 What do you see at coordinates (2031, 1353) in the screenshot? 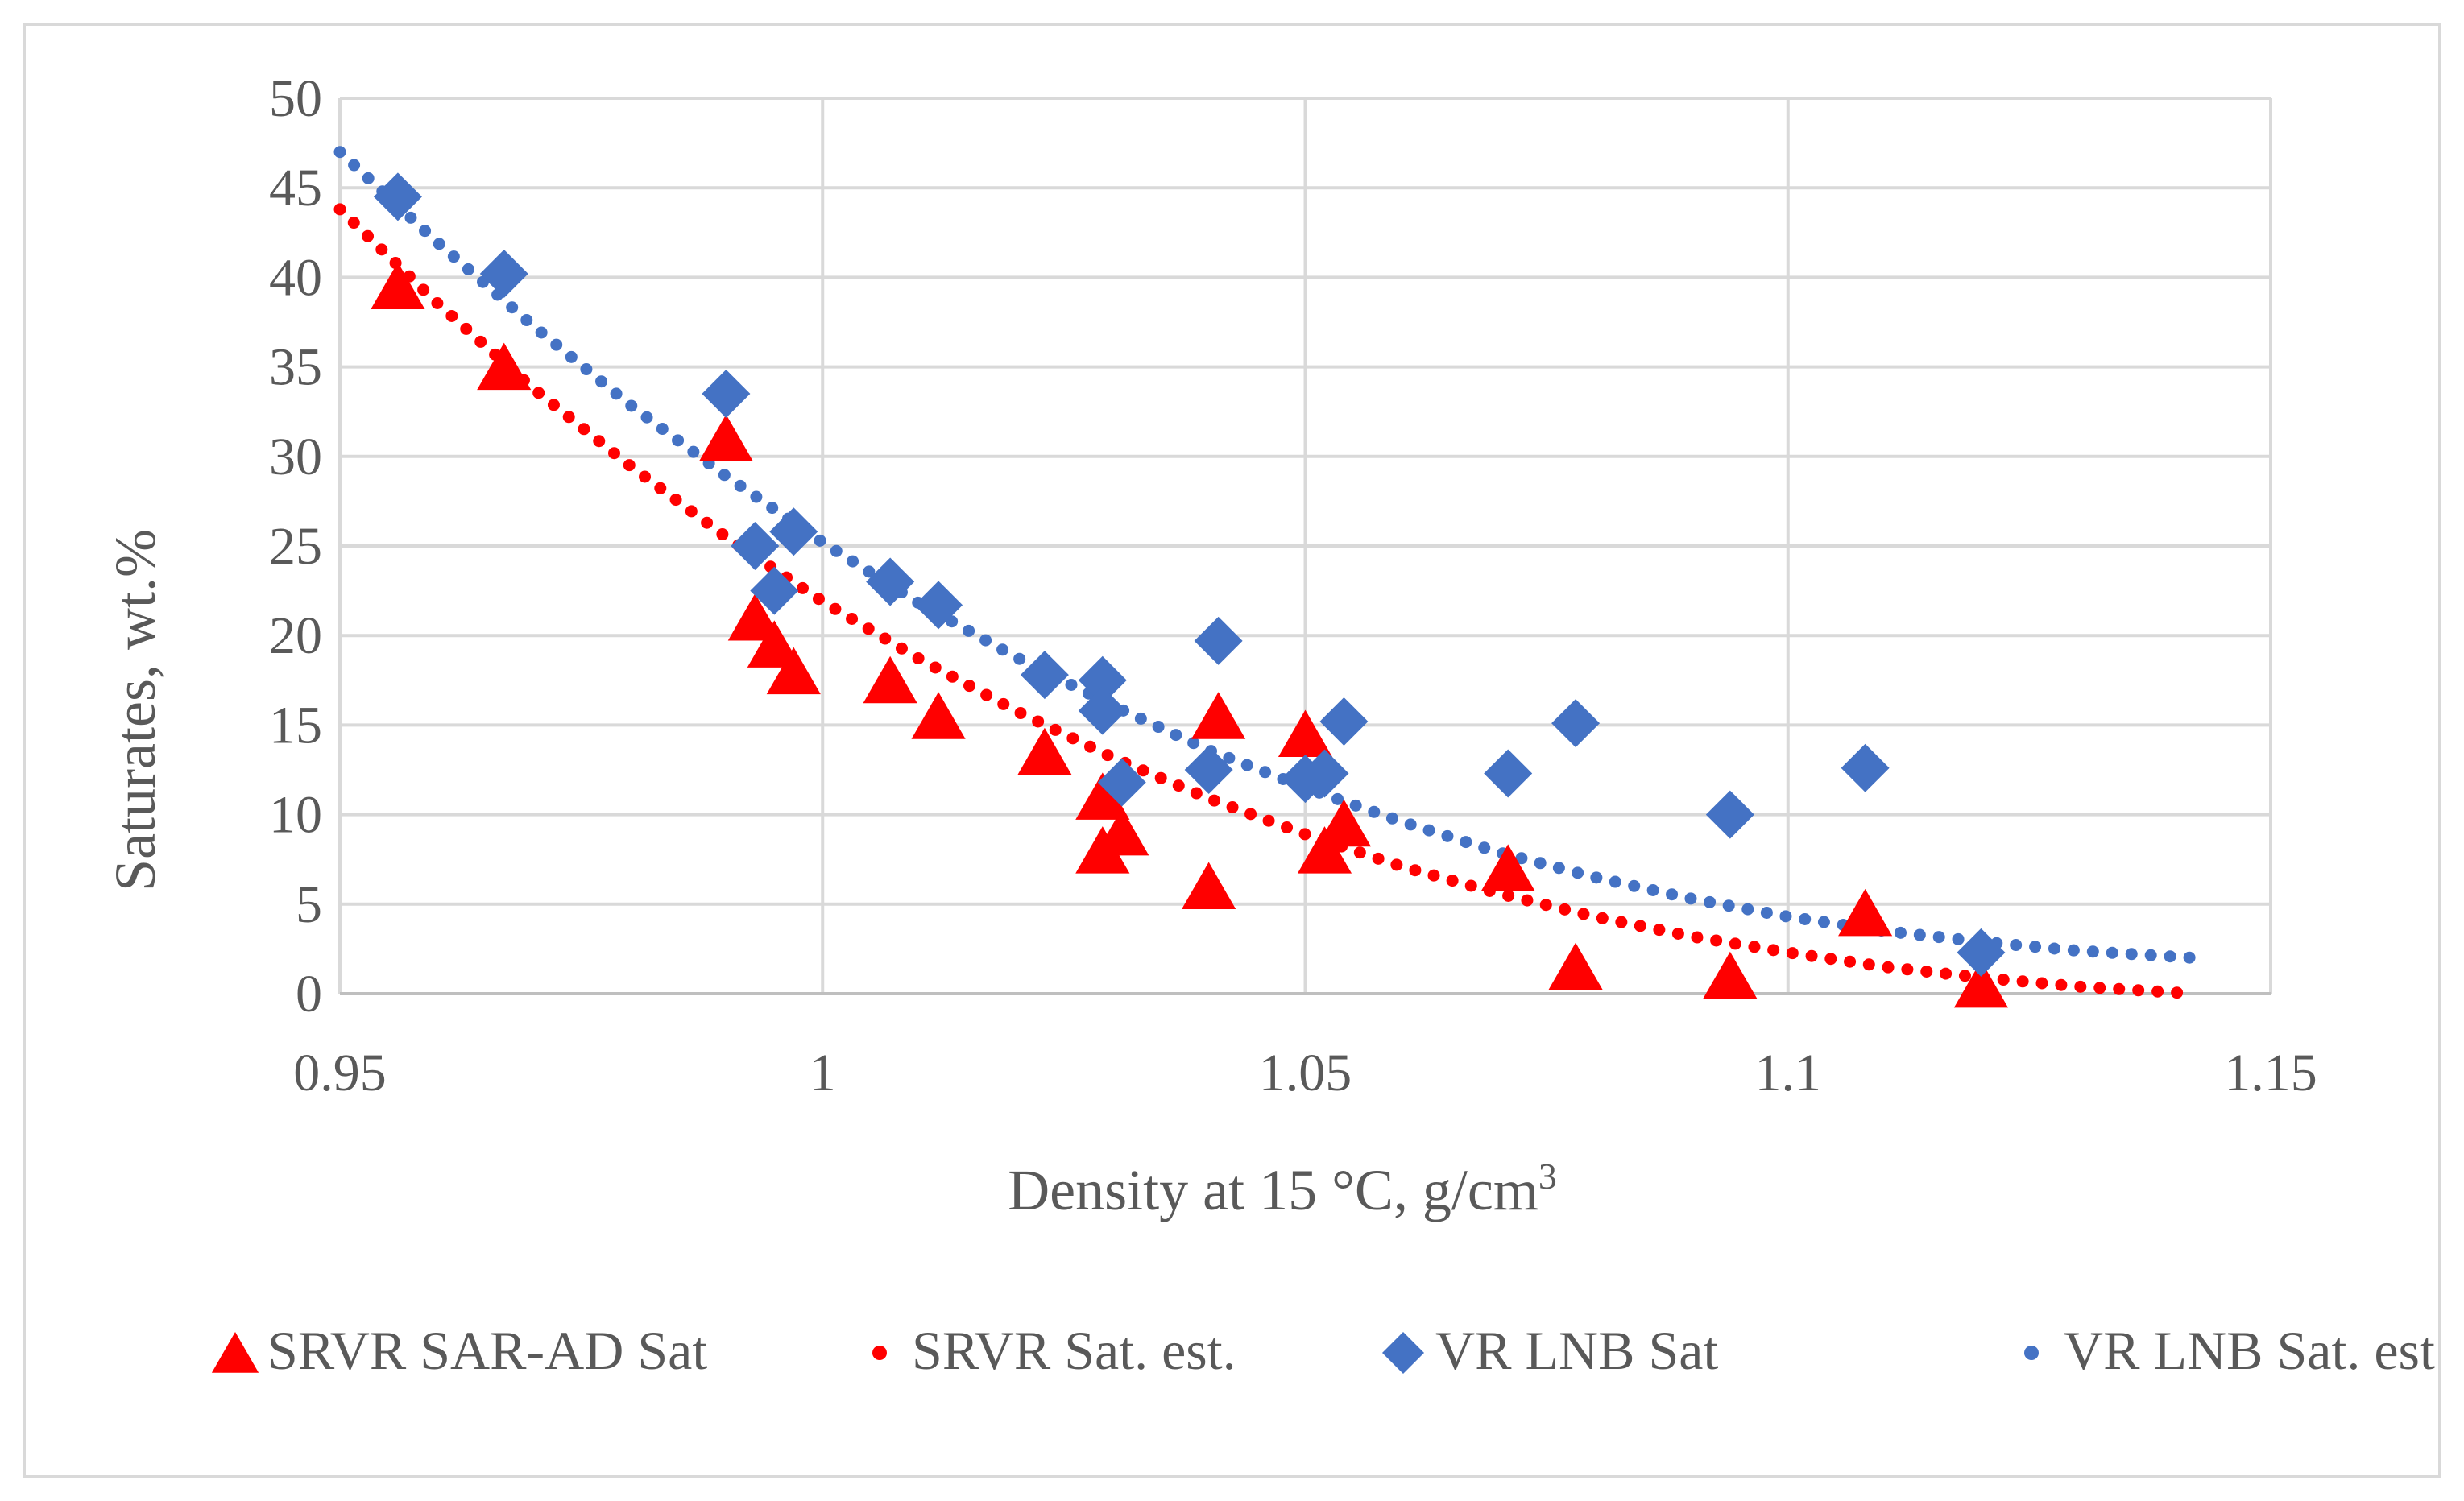
I see `legend-dot-icon` at bounding box center [2031, 1353].